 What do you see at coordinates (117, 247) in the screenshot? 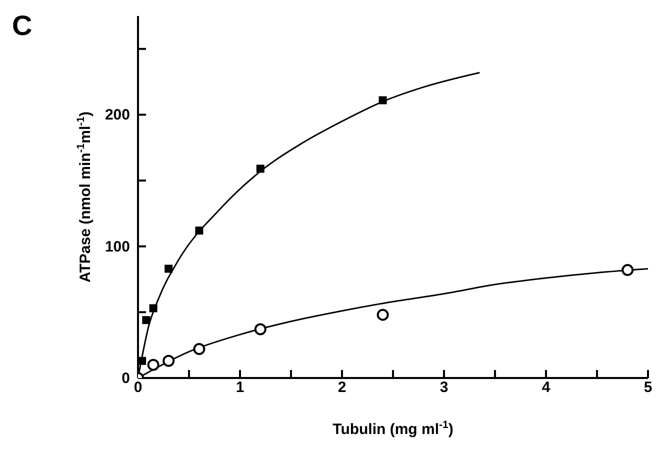
I see `y-tick-label: 100` at bounding box center [117, 247].